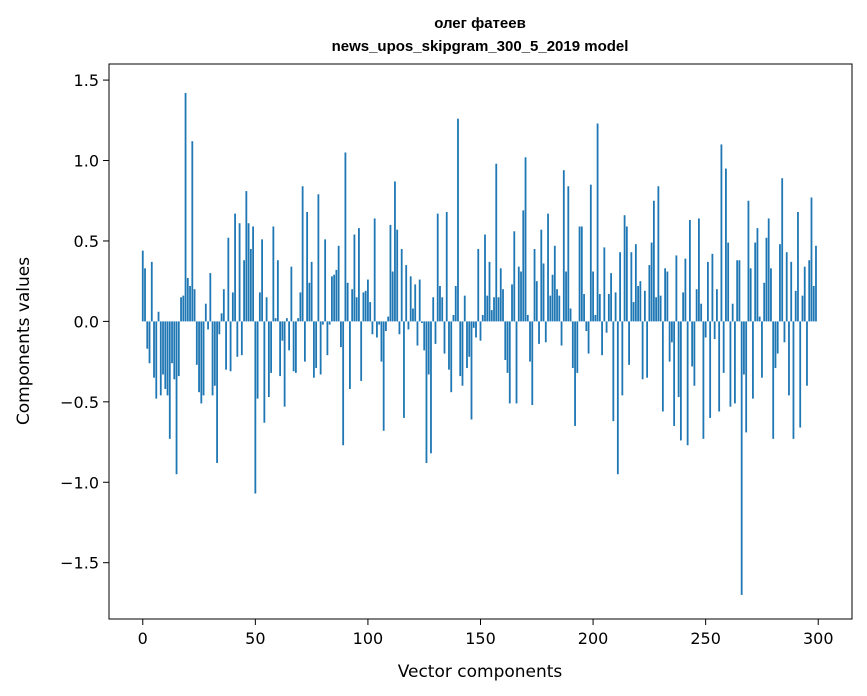 The width and height of the screenshot is (867, 696). What do you see at coordinates (84, 322) in the screenshot?
I see `y-axis-ticks: −1.5 −1.0 −0.5 0.0 0.5 1.0 1.5` at bounding box center [84, 322].